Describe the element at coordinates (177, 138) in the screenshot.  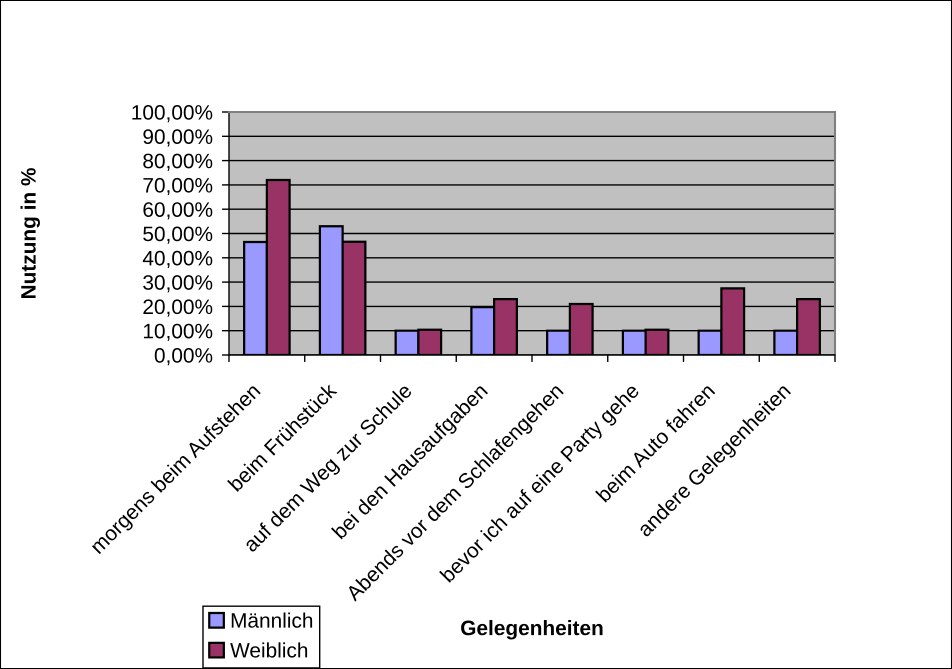
I see `y-tick-label: 90,00%` at that location.